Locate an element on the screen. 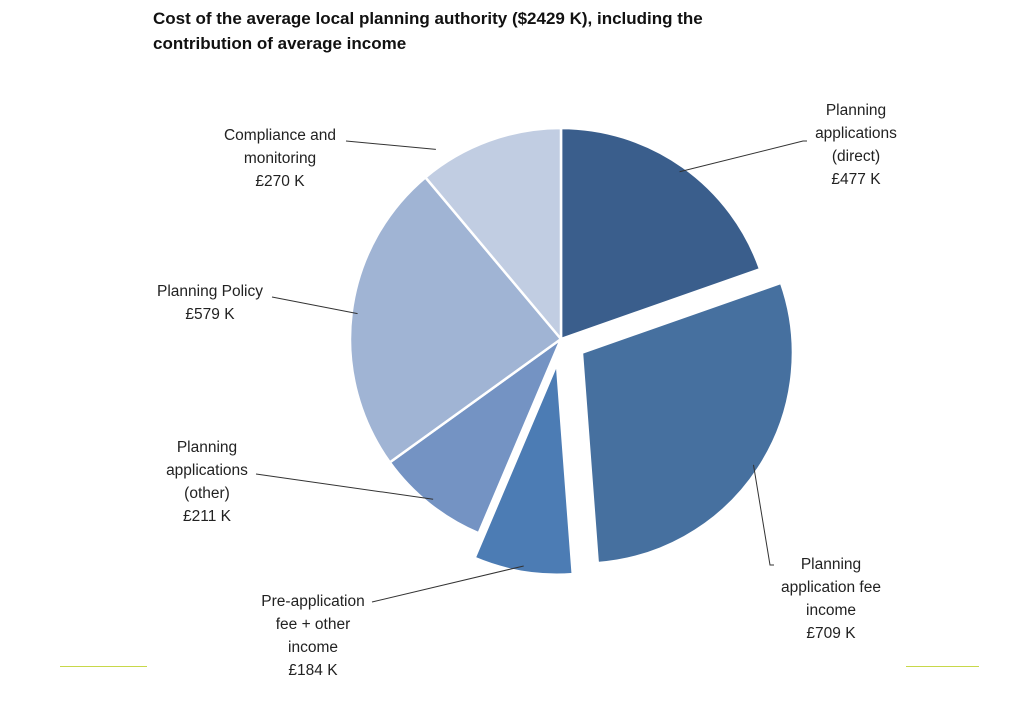  label-value: £184 K is located at coordinates (313, 670).